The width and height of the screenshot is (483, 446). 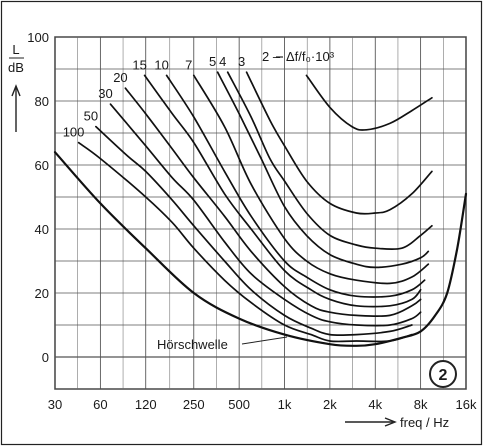 What do you see at coordinates (105, 93) in the screenshot?
I see `series-label-30: 30` at bounding box center [105, 93].